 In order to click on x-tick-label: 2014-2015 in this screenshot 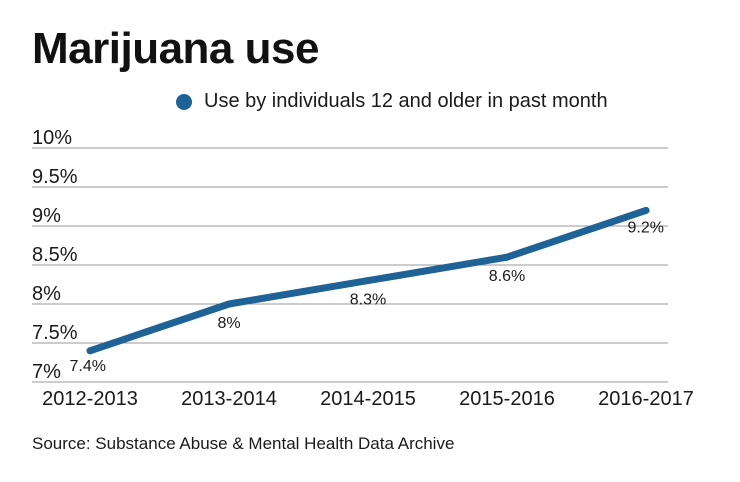, I will do `click(368, 399)`.